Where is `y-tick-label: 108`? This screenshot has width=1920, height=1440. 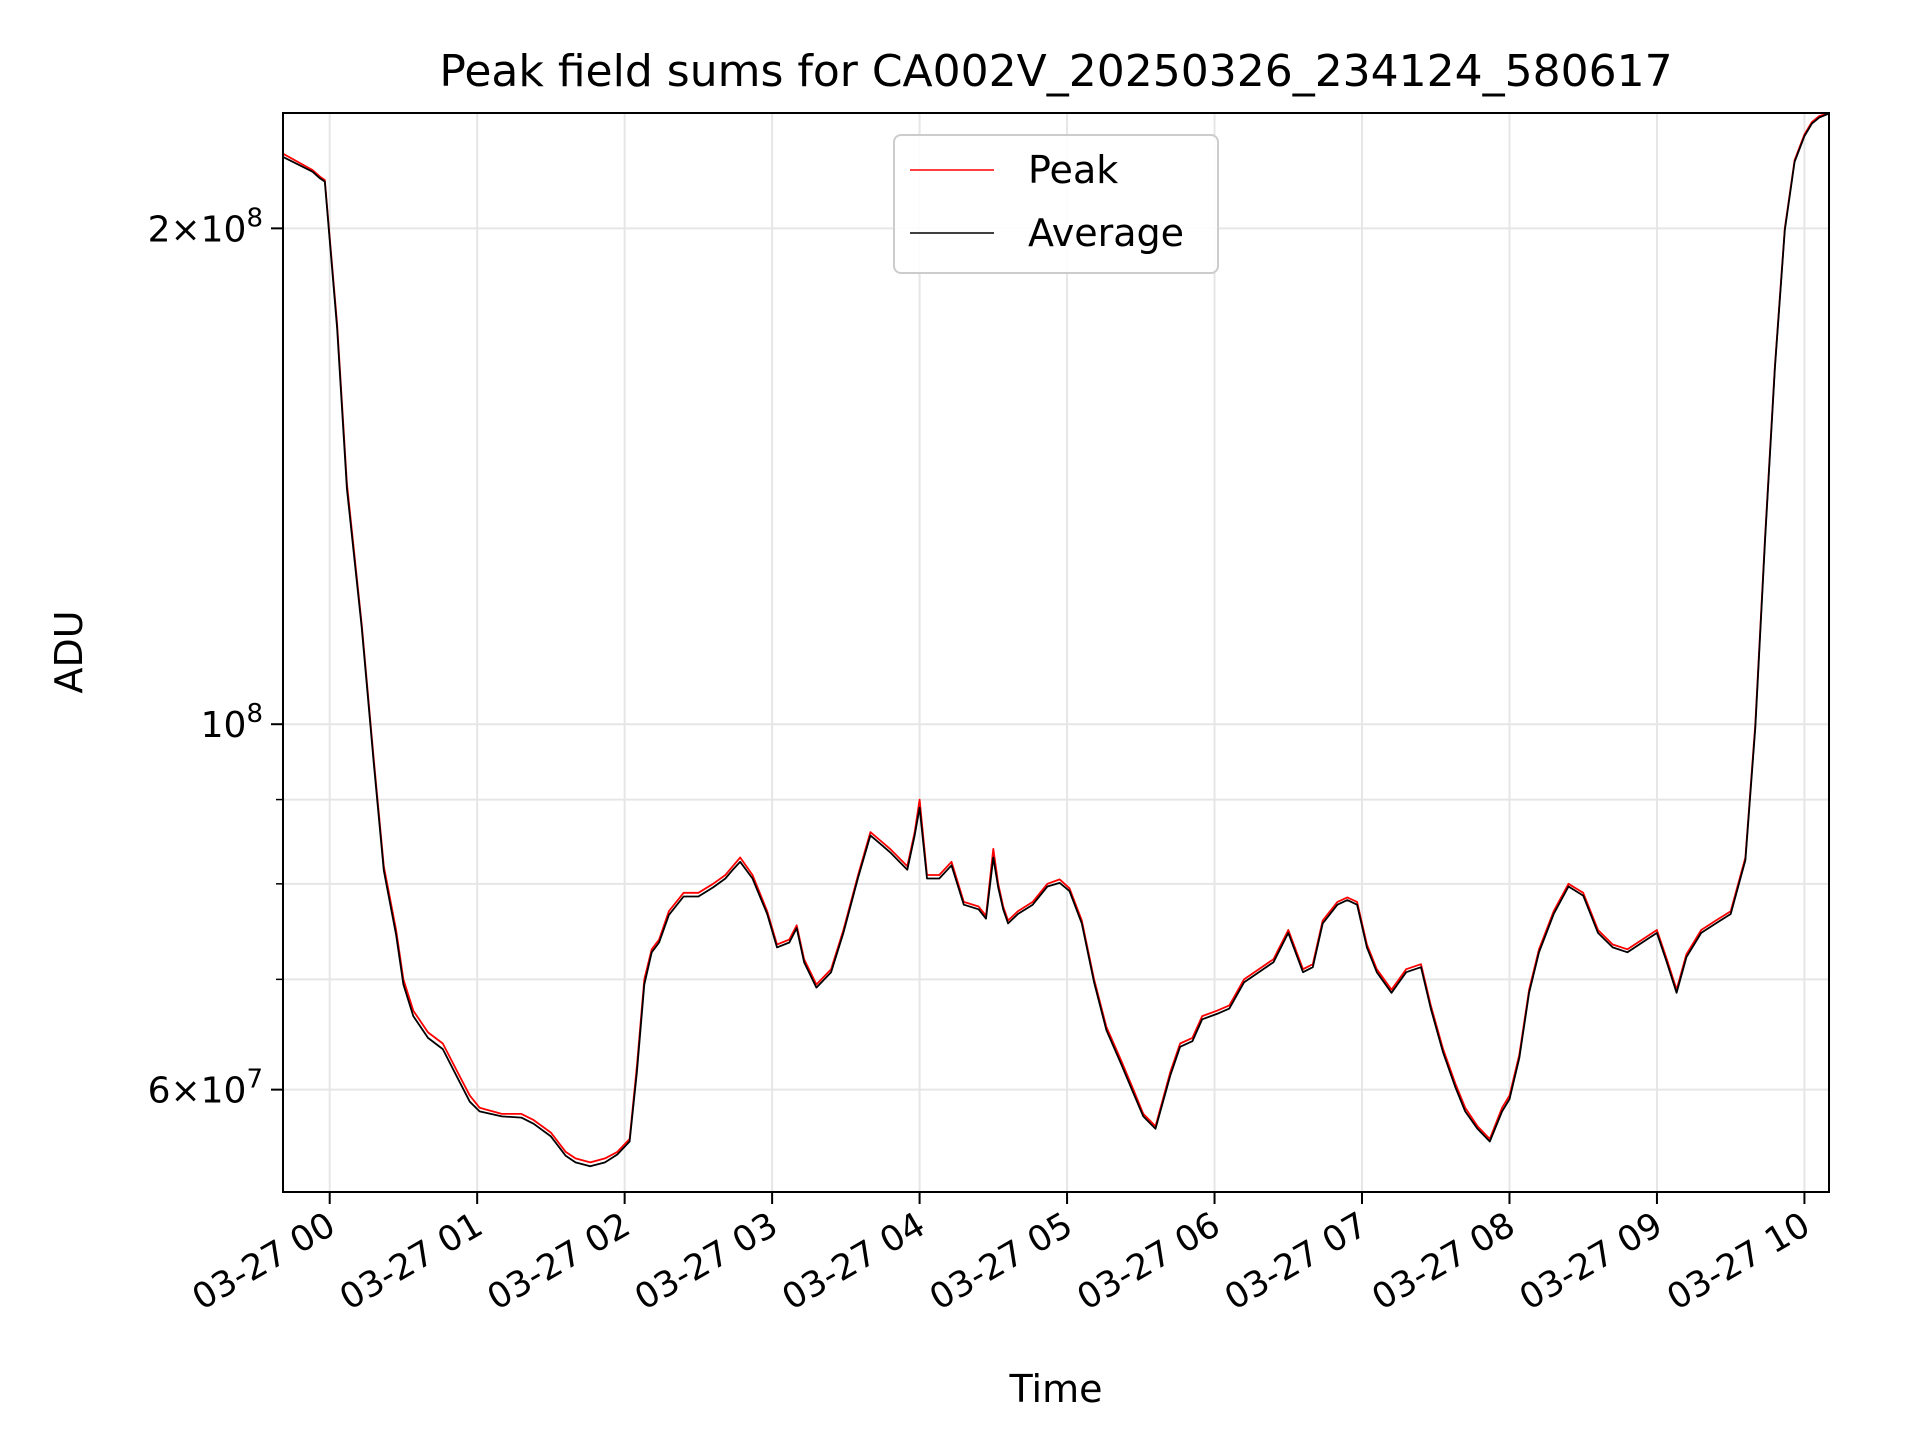 y-tick-label: 108 is located at coordinates (232, 722).